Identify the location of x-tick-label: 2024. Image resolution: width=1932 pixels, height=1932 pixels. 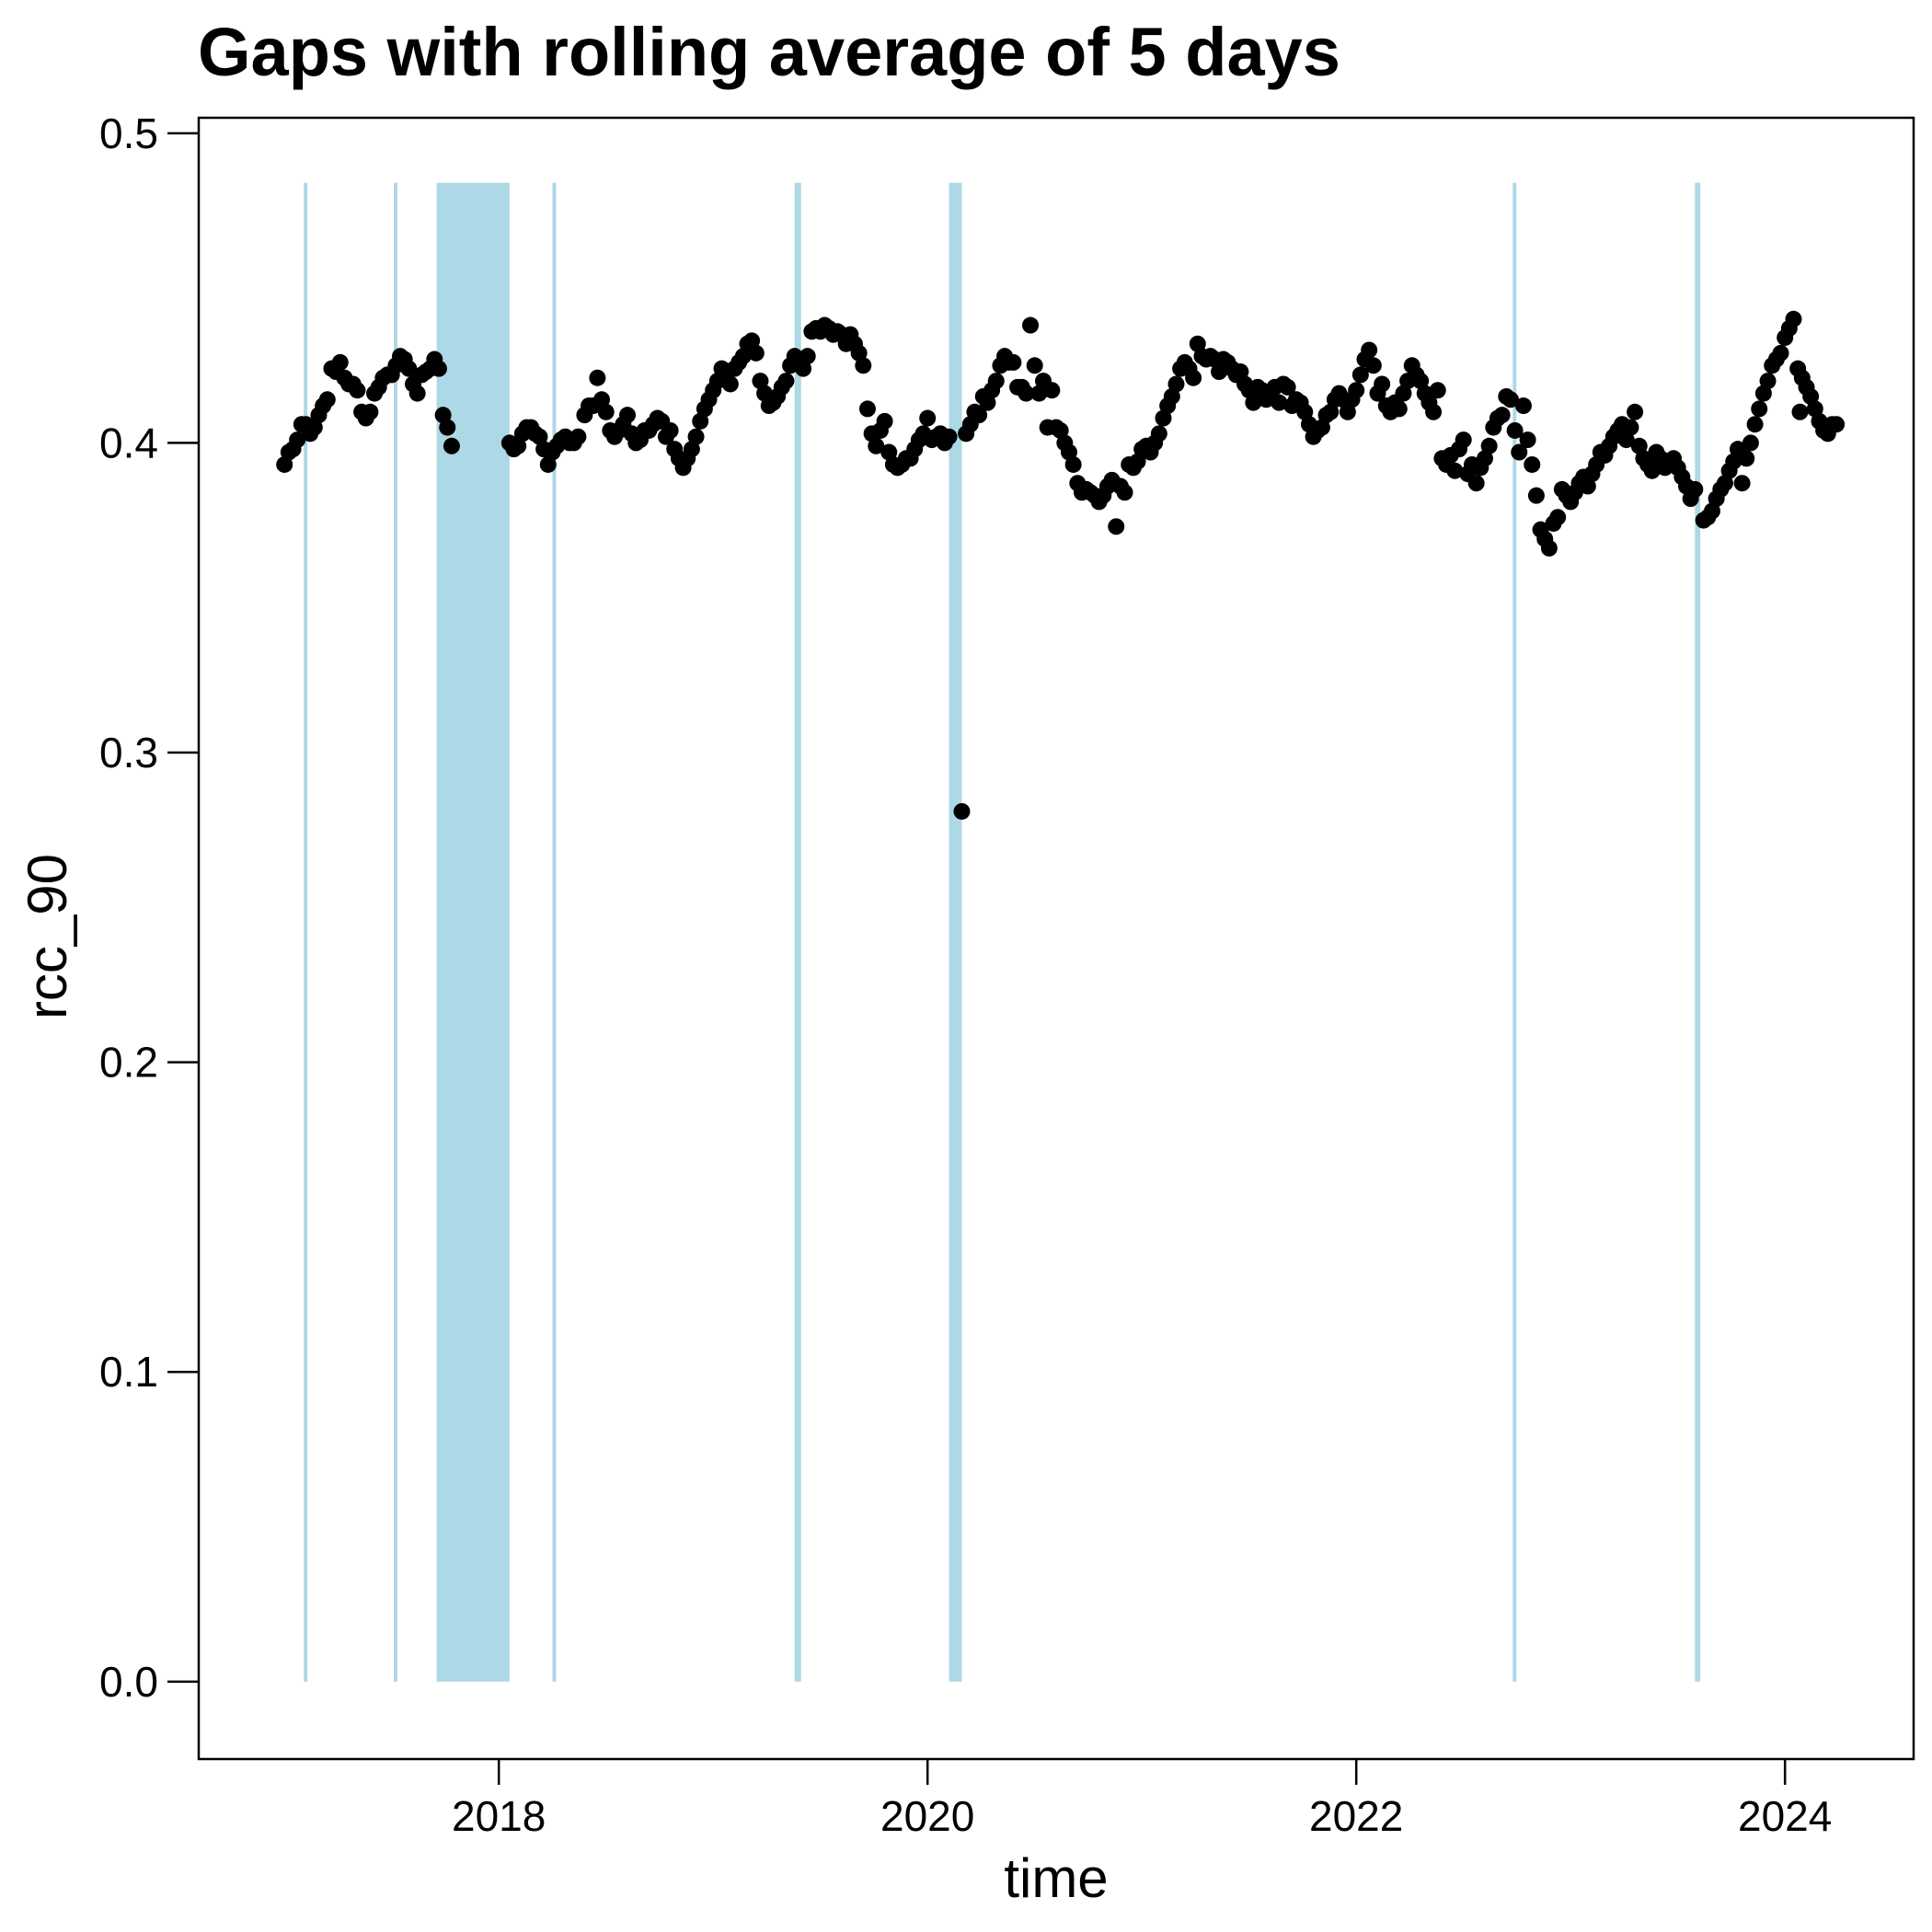
(1785, 1816).